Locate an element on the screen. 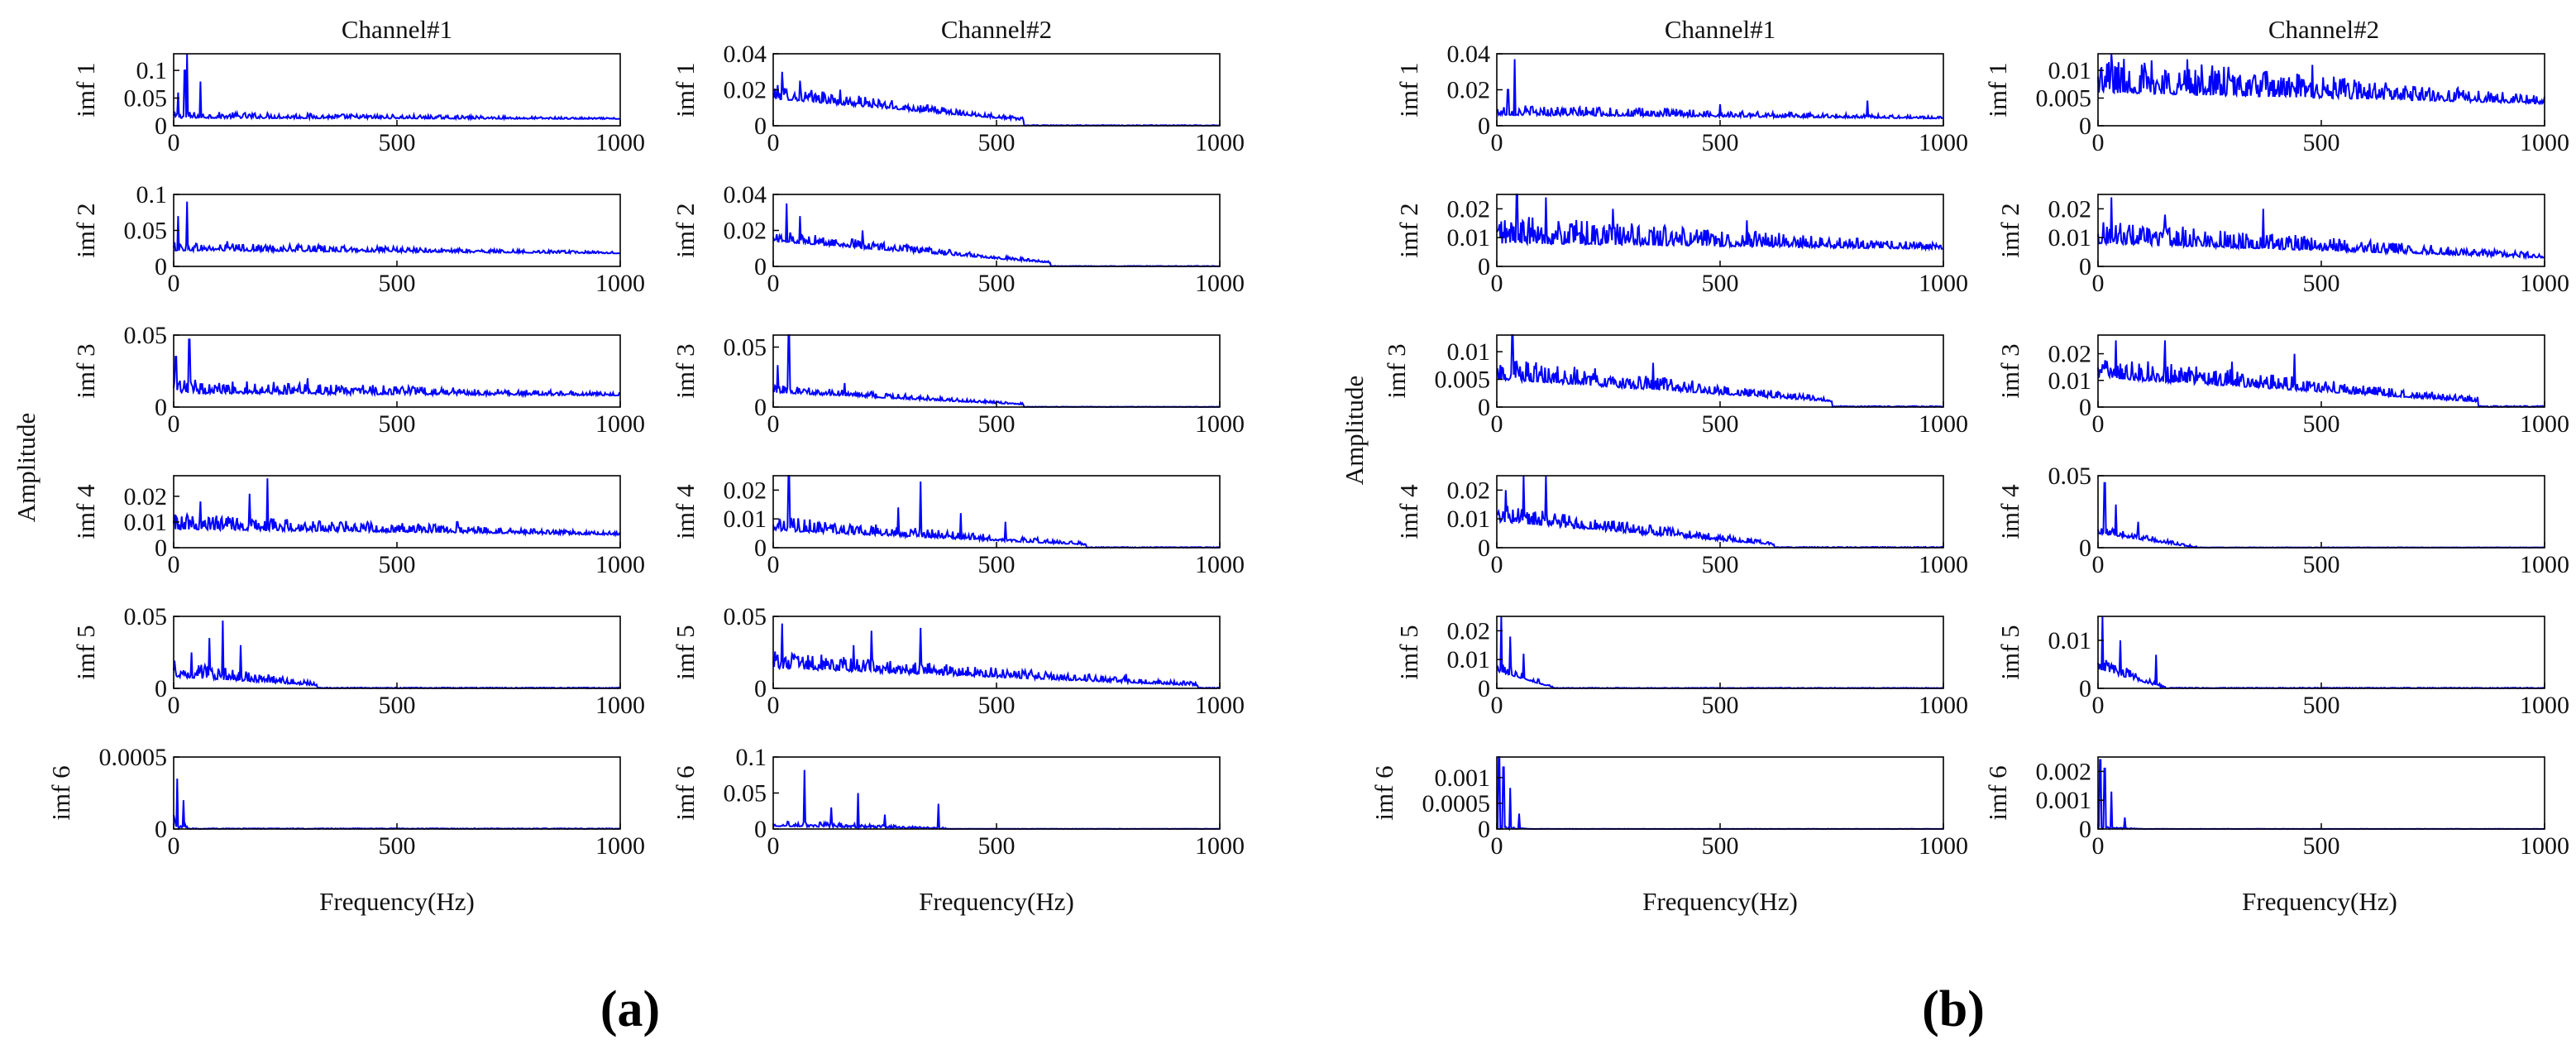 This screenshot has height=1059, width=2576. imf-label: imf 3 is located at coordinates (1396, 370).